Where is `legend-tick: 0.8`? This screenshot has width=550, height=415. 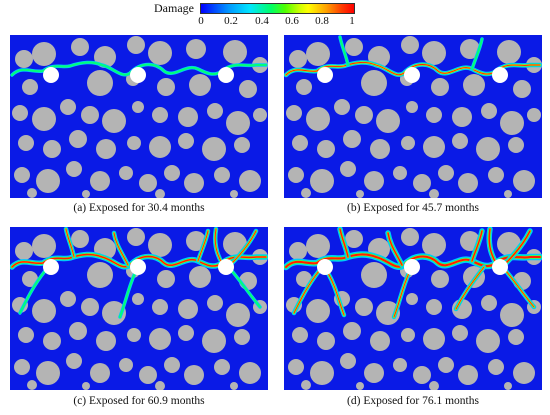 legend-tick: 0.8 is located at coordinates (322, 21).